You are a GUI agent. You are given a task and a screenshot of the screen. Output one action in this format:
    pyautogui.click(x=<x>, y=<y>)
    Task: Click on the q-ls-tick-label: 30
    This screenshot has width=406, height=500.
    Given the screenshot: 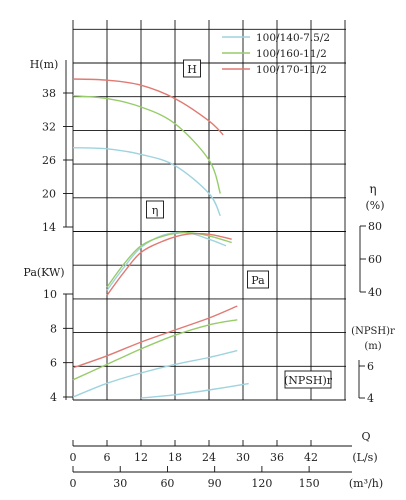 What is the action you would take?
    pyautogui.click(x=243, y=457)
    